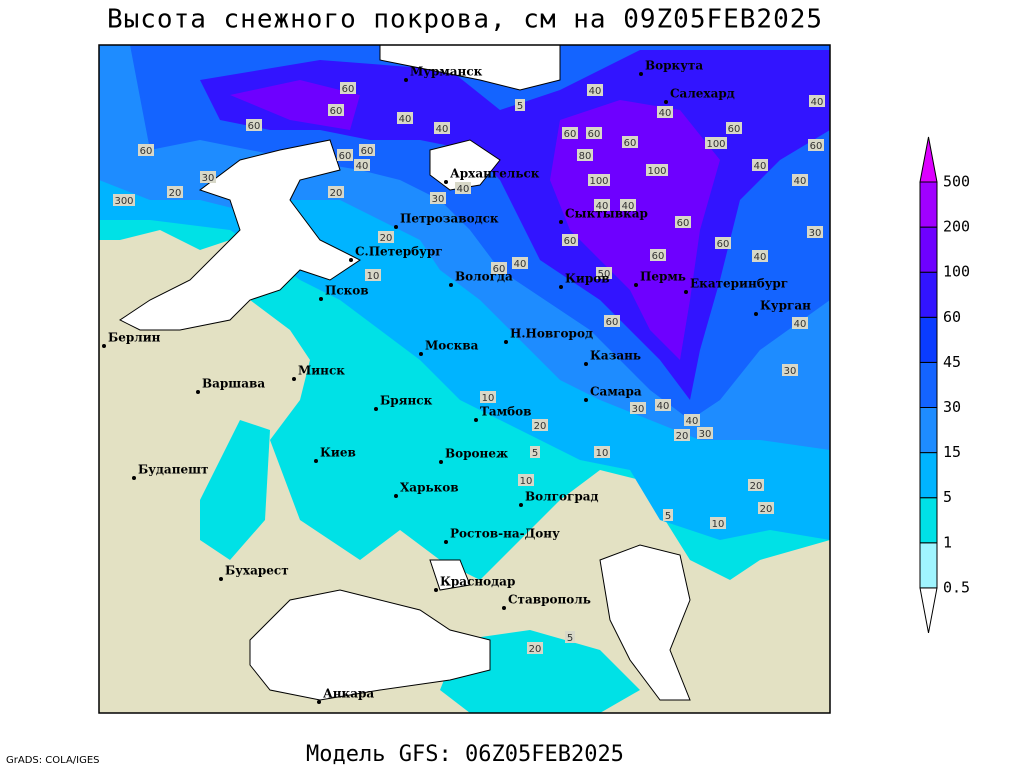 The width and height of the screenshot is (1024, 768). Describe the element at coordinates (134, 338) in the screenshot. I see `city-label: Берлин` at that location.